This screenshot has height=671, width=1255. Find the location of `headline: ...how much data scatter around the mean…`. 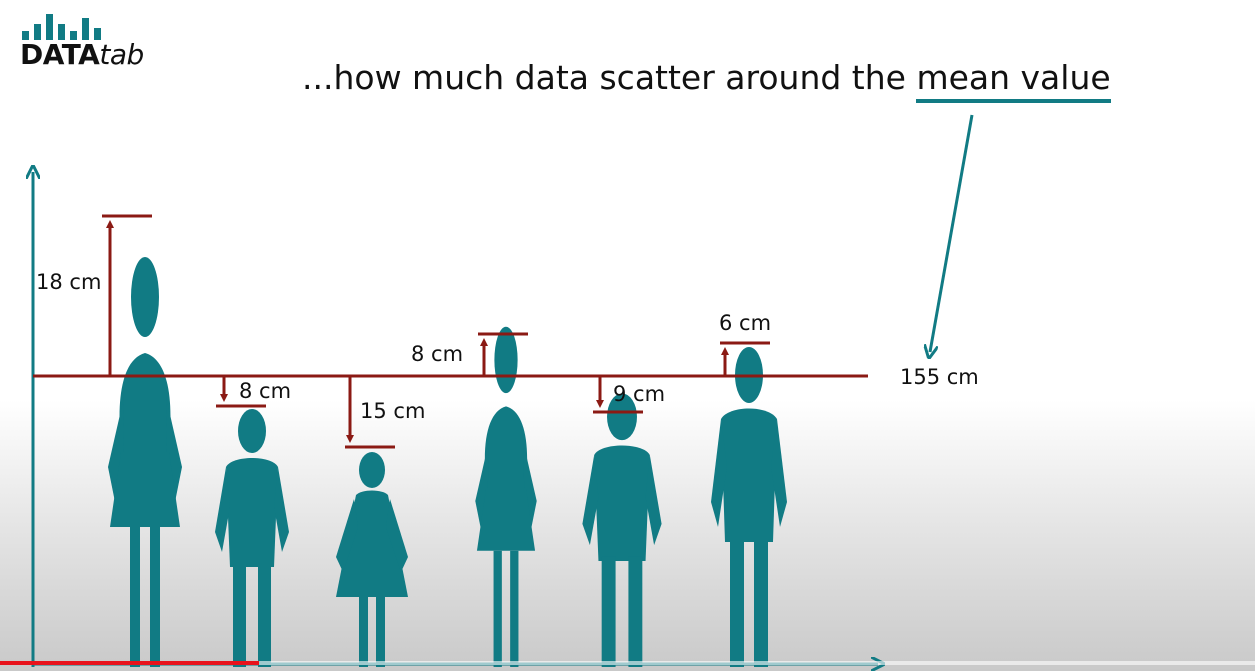

headline: ...how much data scatter around the mean… is located at coordinates (706, 80).